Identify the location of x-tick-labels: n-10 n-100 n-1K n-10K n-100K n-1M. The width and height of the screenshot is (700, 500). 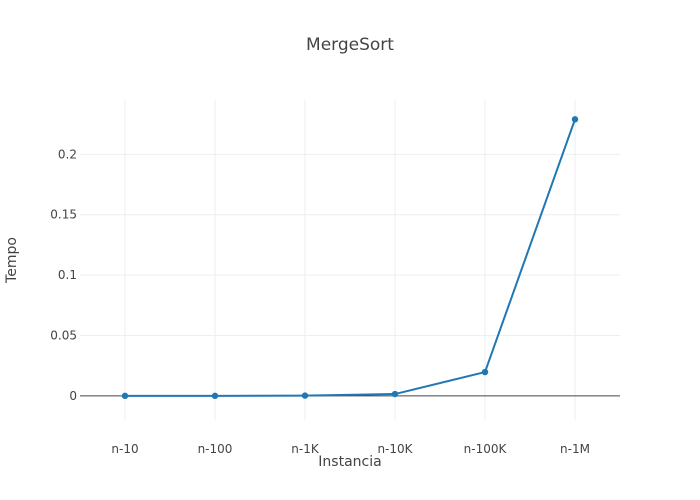
(350, 449).